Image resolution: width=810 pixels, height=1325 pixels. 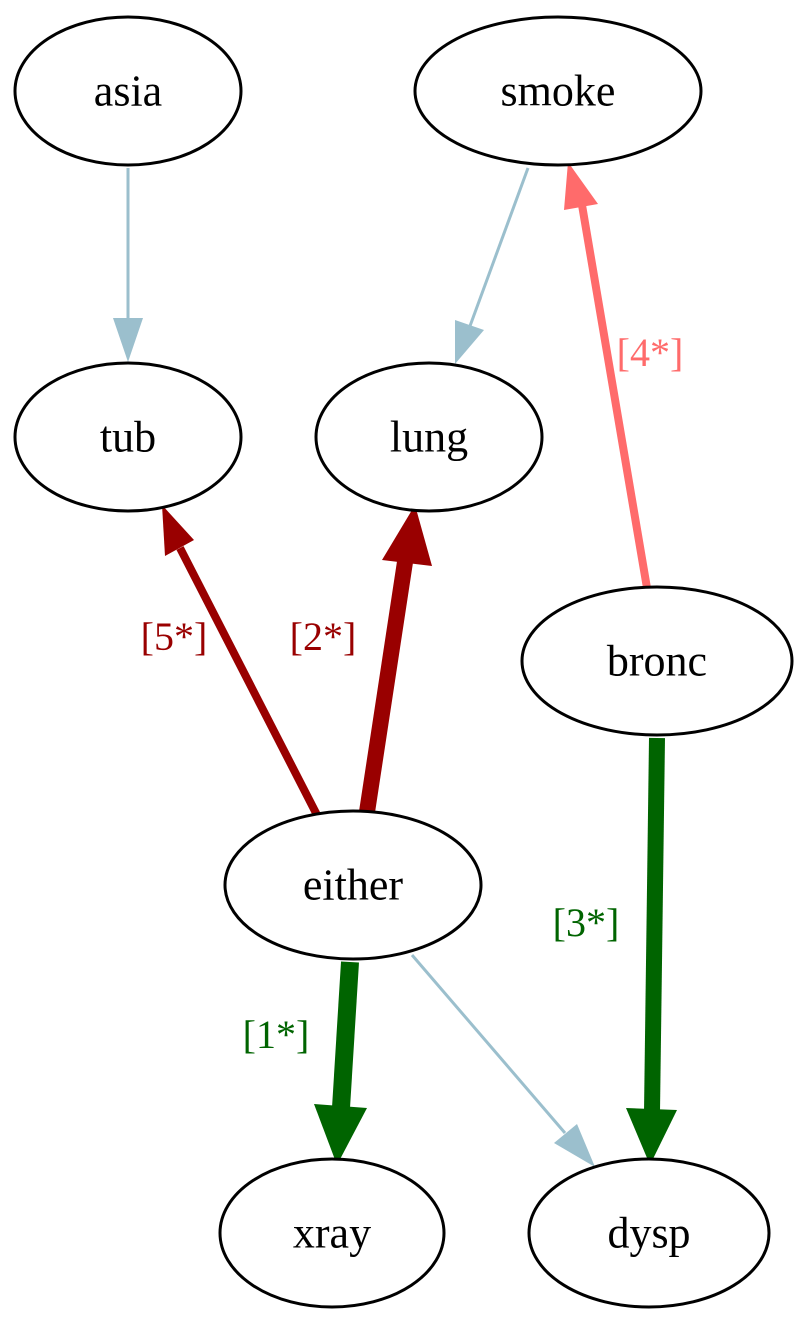 I want to click on node-xray-label: xray, so click(x=332, y=1233).